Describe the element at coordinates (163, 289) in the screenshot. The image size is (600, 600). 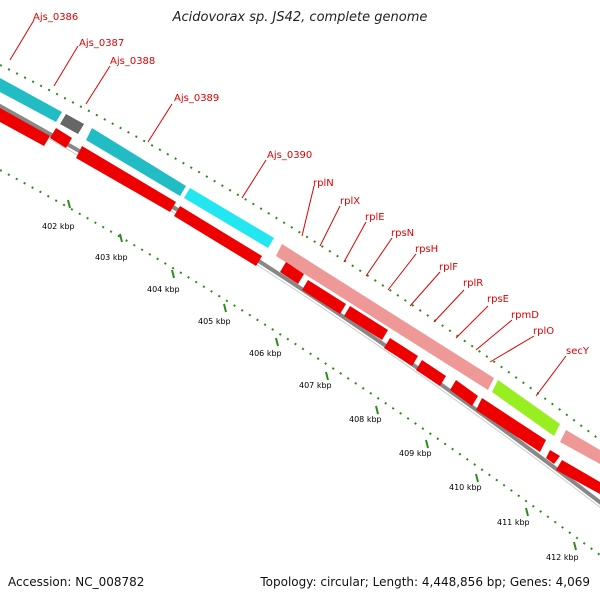
I see `tick-label: 404 kbp` at that location.